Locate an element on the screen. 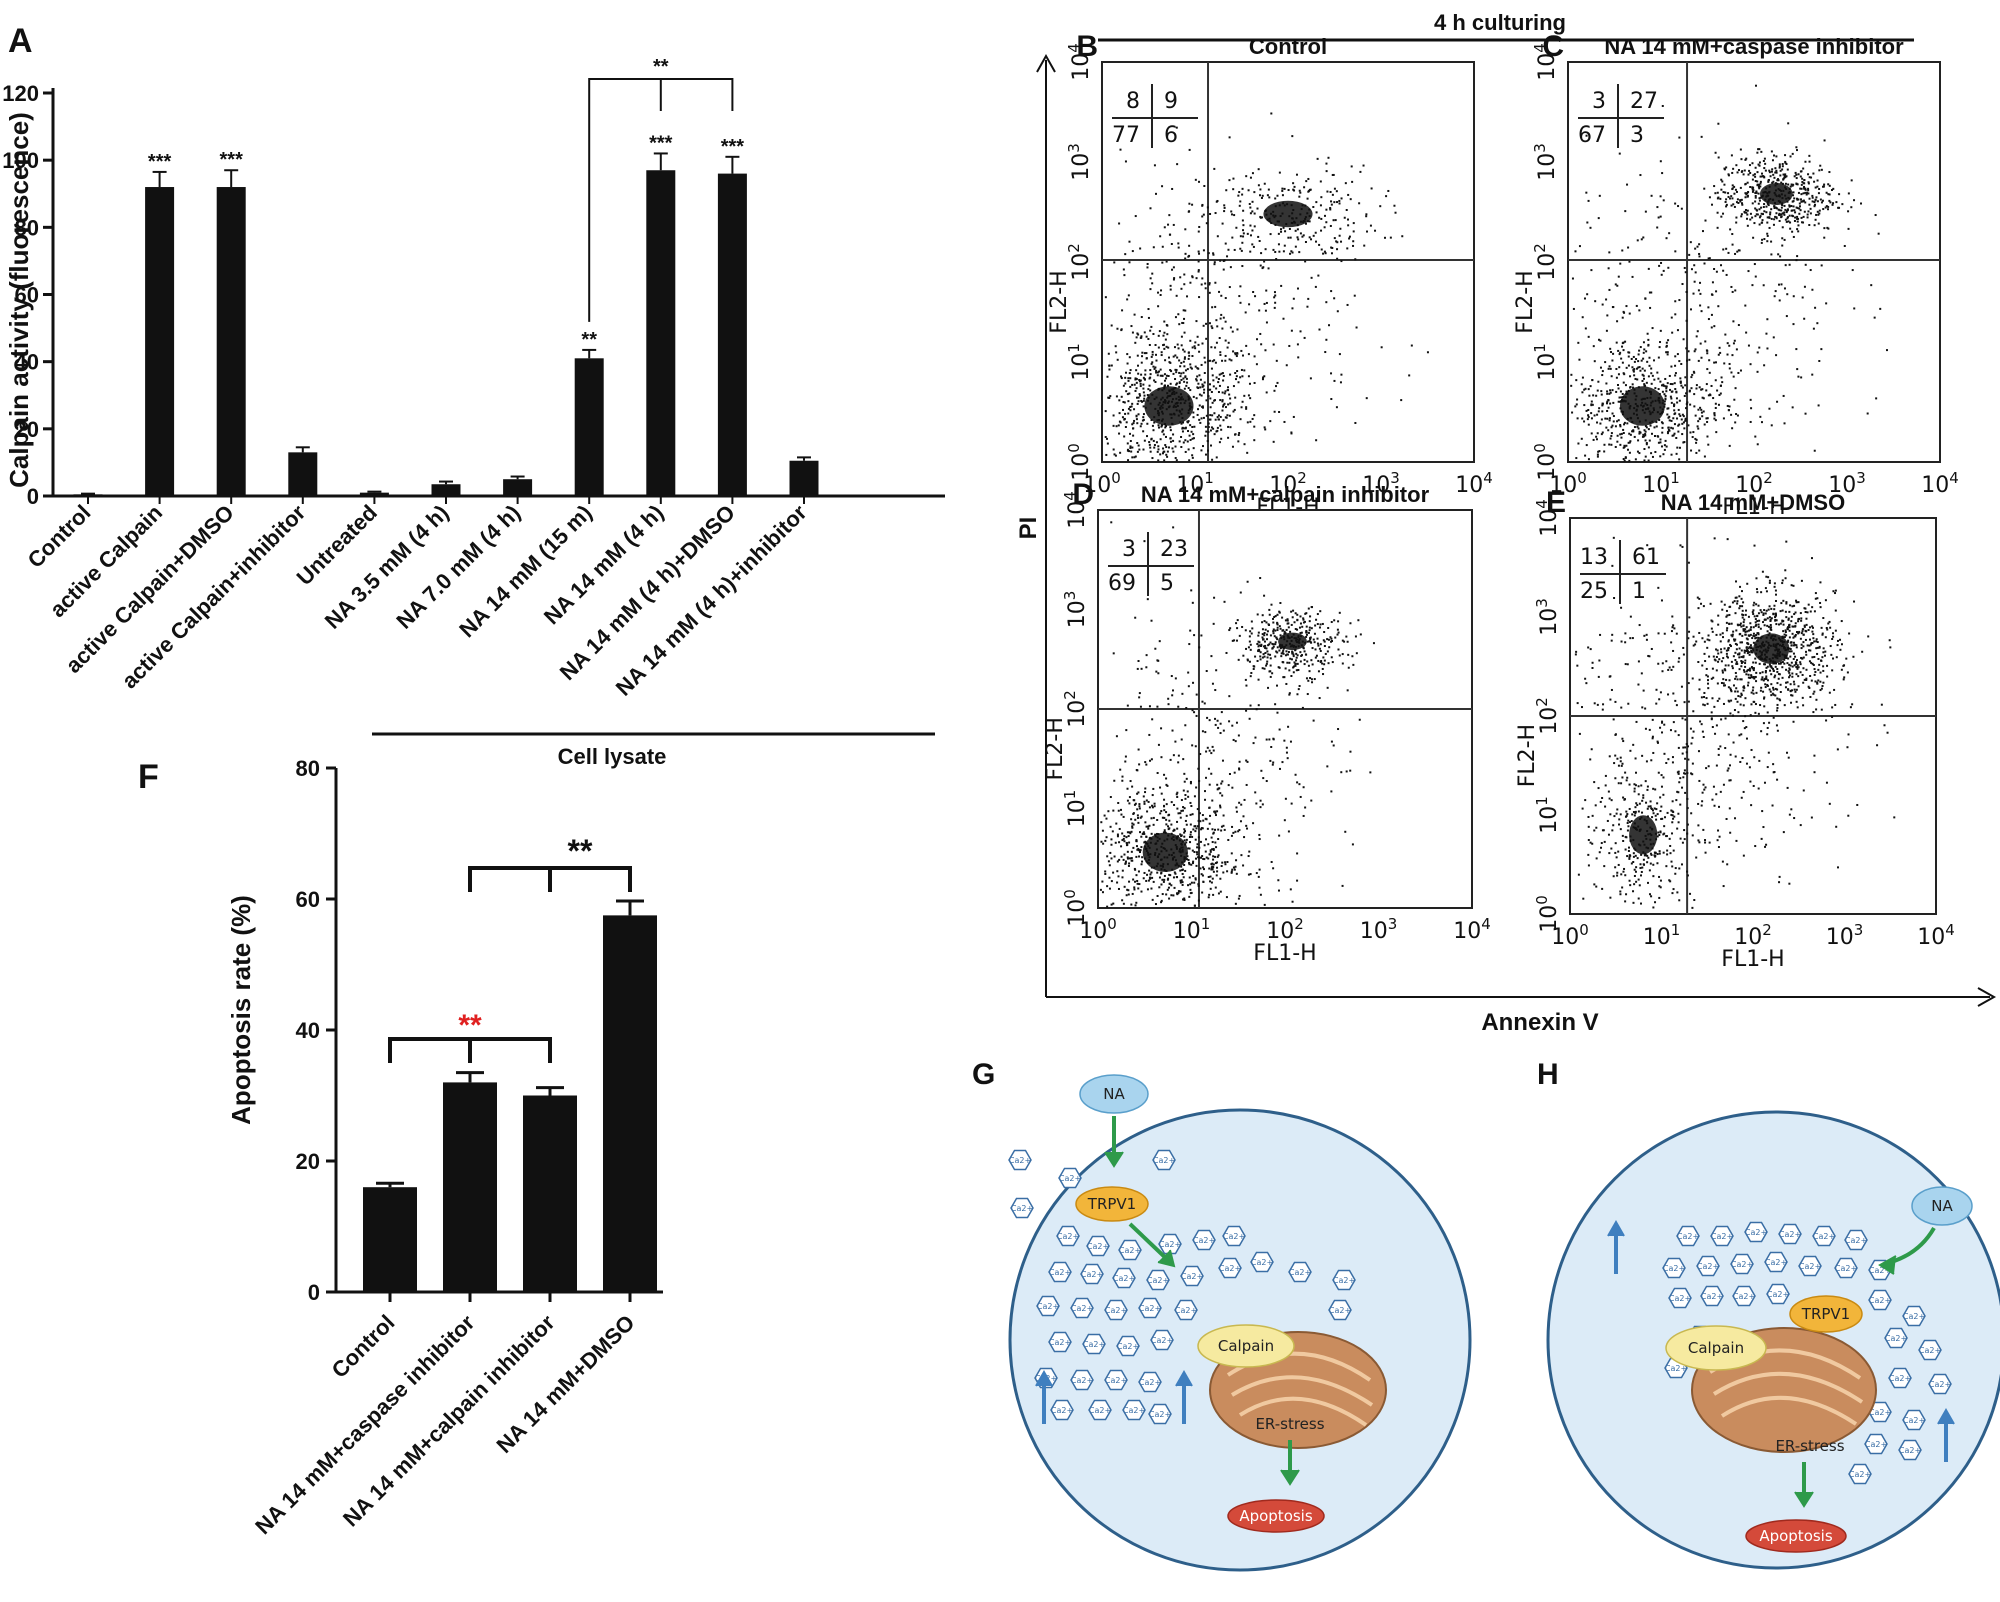 Image resolution: width=2000 pixels, height=1602 pixels. pi-axis-arrow is located at coordinates (1046, 63).